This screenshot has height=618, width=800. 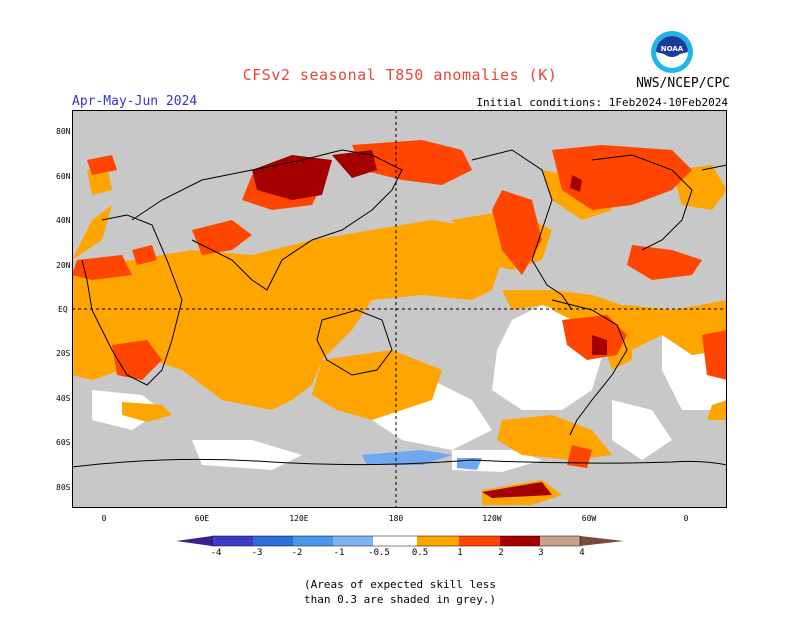 I want to click on agency-label: NWS/NCEP/CPC, so click(x=683, y=83).